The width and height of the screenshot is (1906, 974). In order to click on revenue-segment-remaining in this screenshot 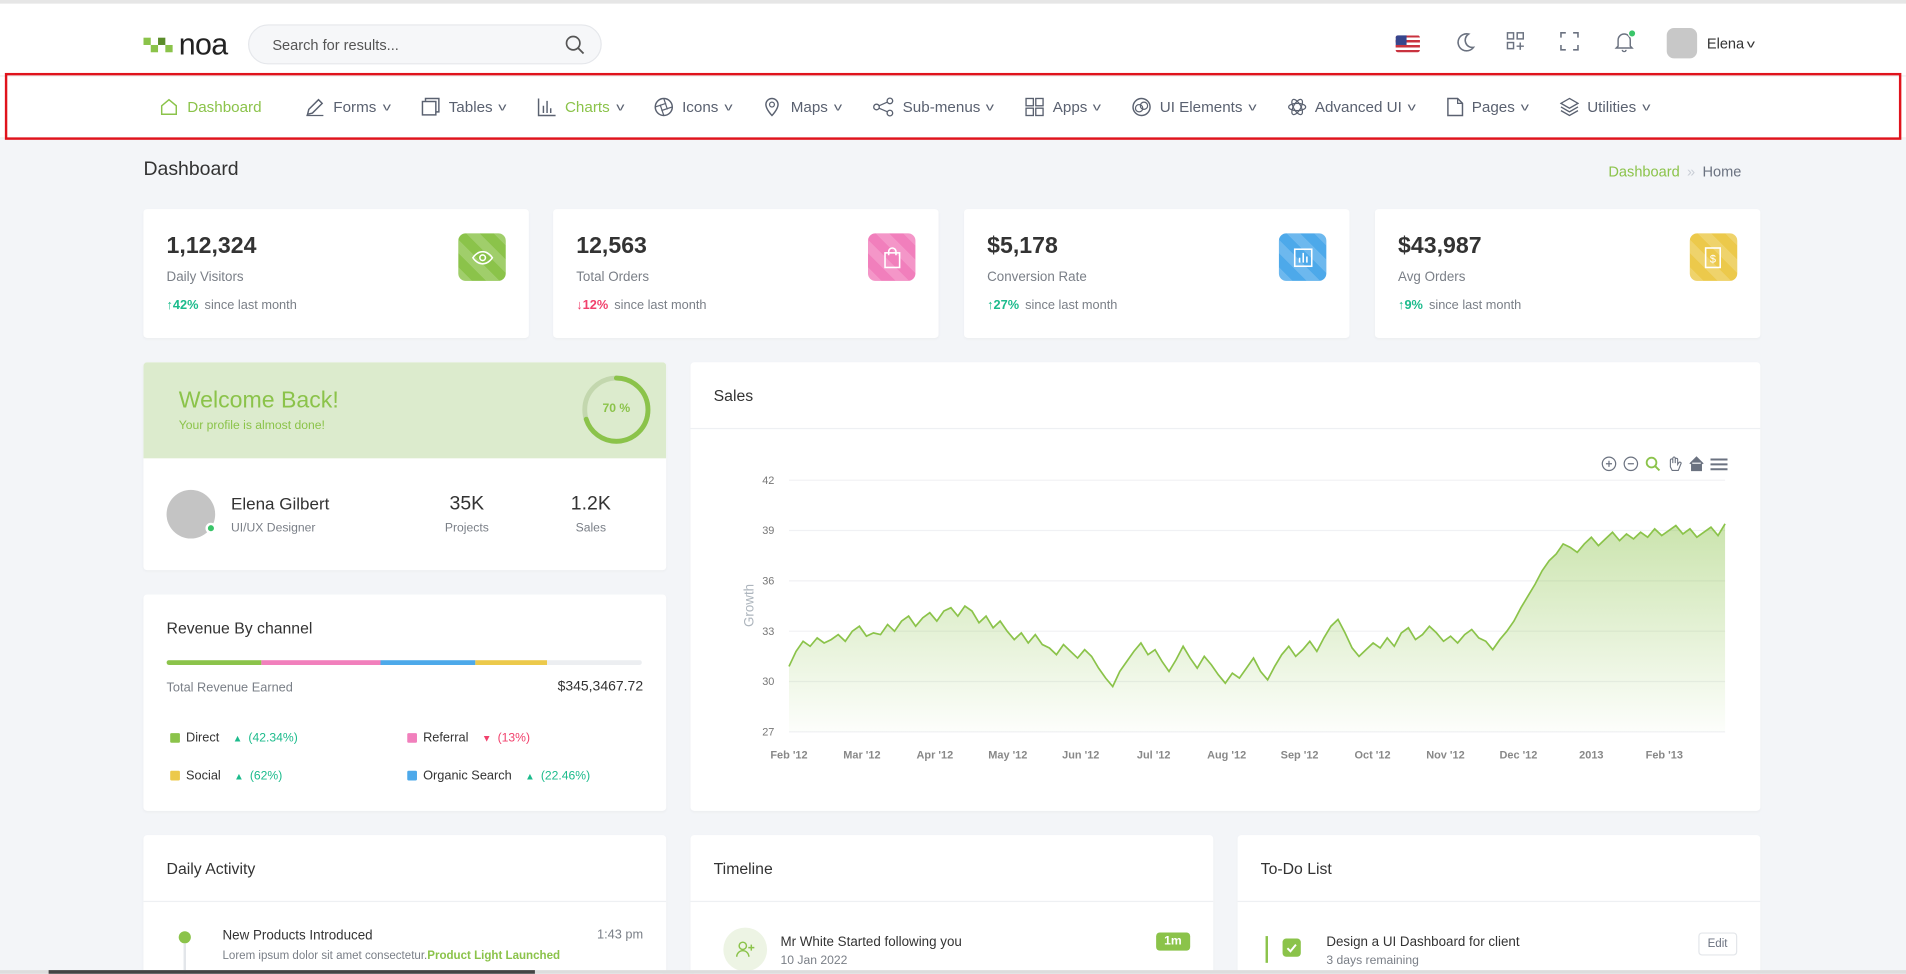, I will do `click(594, 662)`.